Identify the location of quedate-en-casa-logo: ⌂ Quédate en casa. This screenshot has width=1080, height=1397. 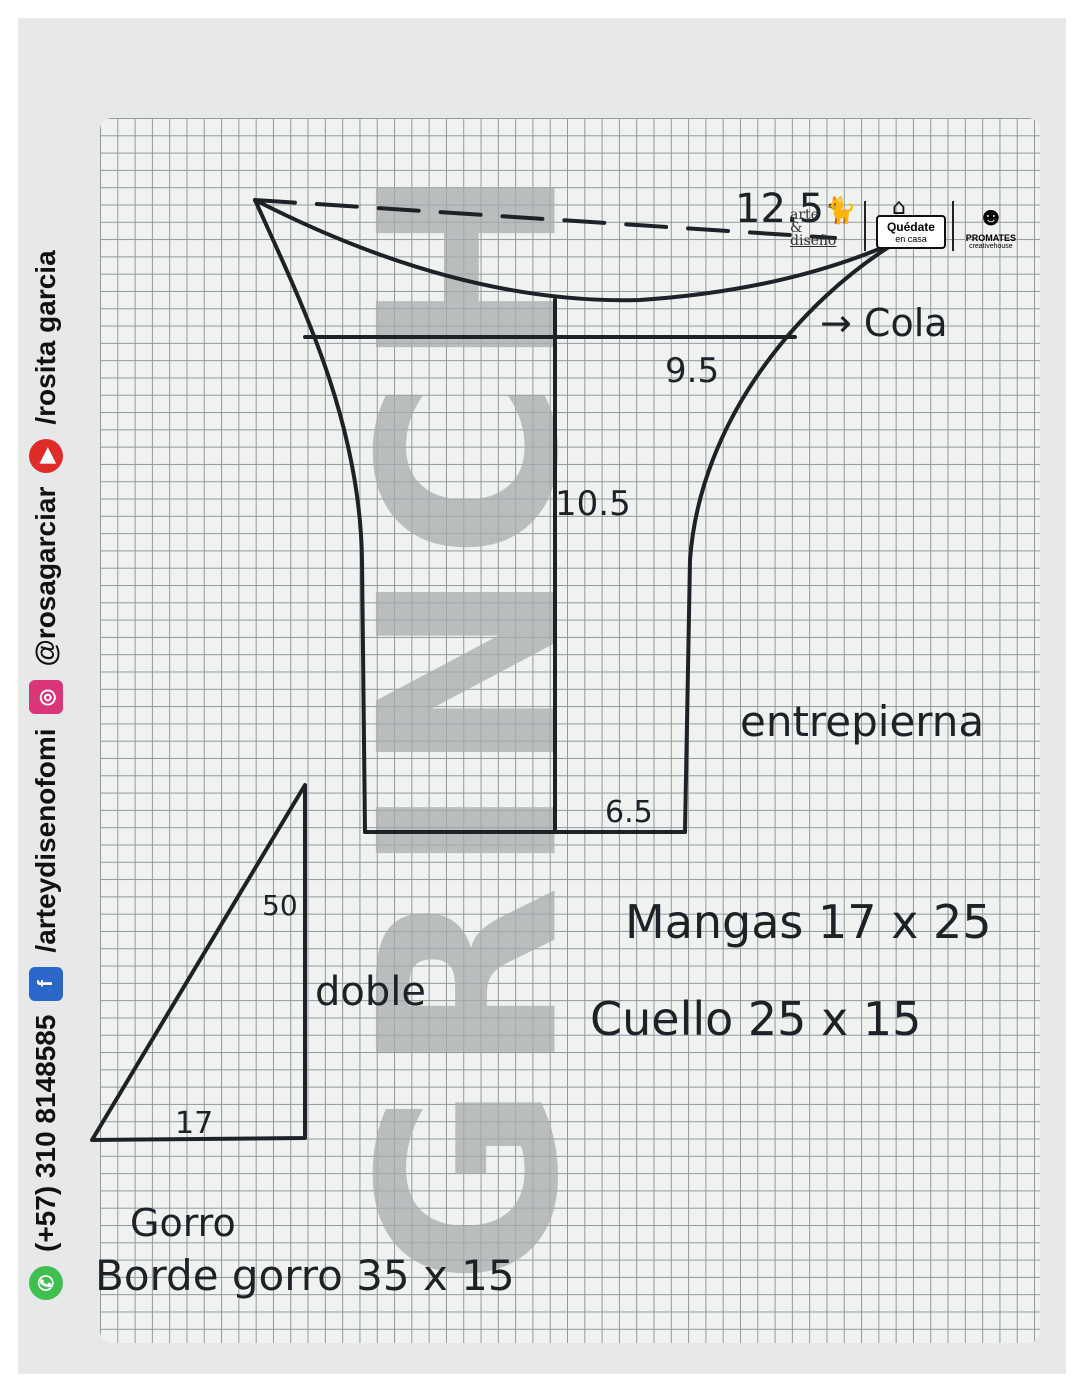
(909, 226).